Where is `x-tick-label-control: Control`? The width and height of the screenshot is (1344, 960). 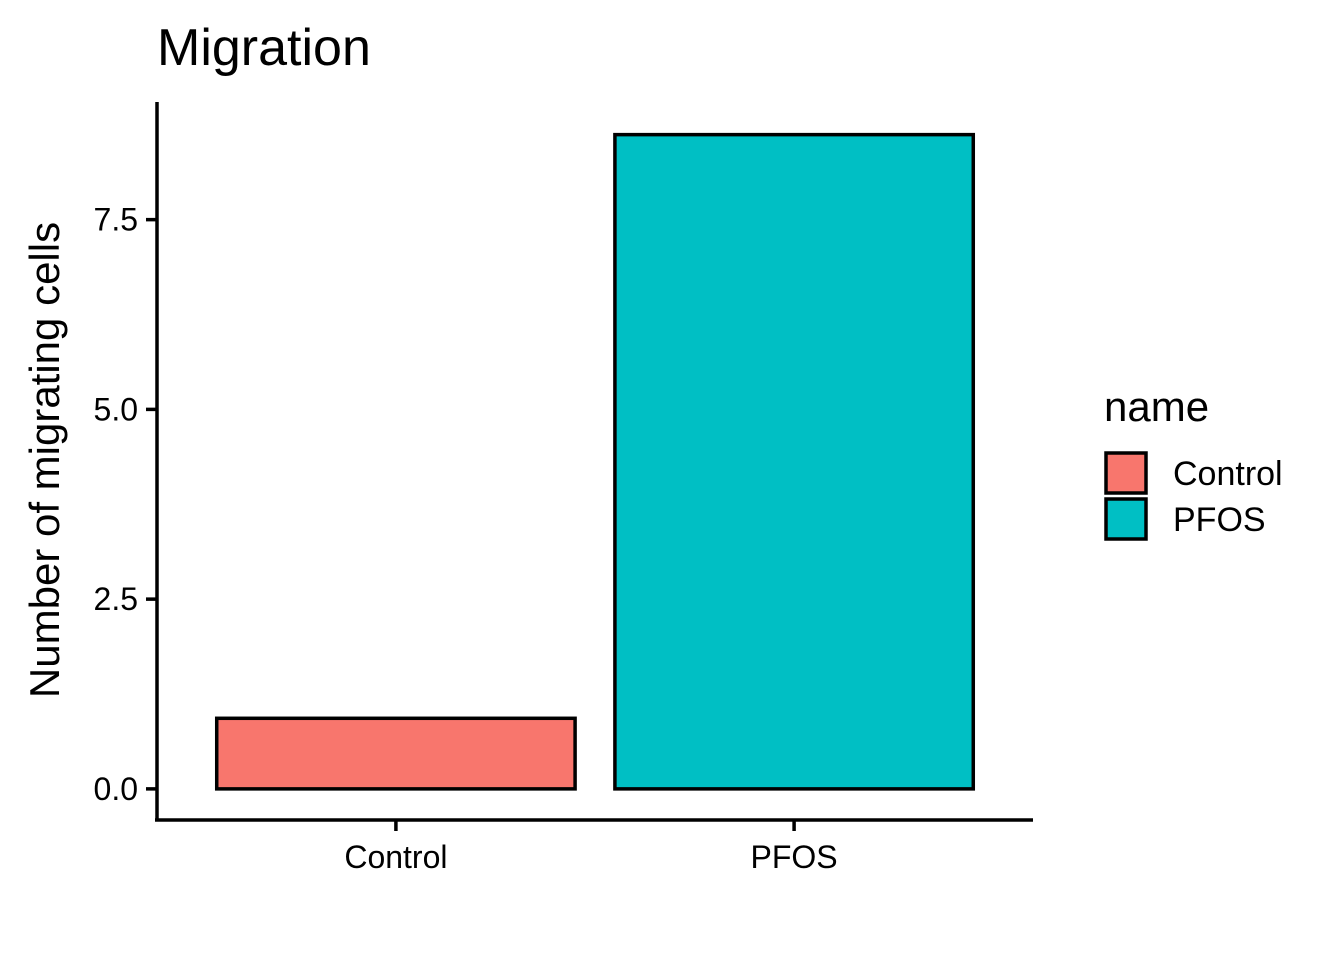 x-tick-label-control: Control is located at coordinates (395, 857).